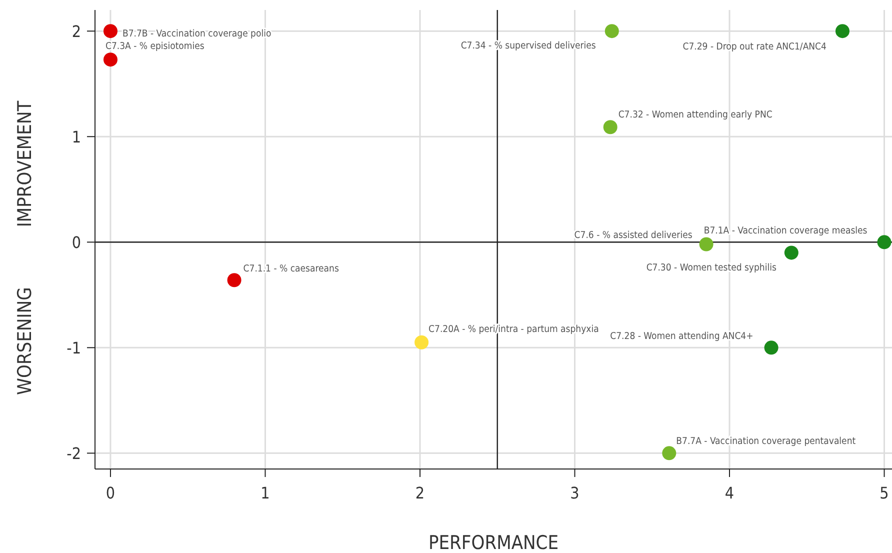 This screenshot has width=892, height=553. Describe the element at coordinates (695, 115) in the screenshot. I see `annotation: C7.32 - Women attending early PNC` at that location.